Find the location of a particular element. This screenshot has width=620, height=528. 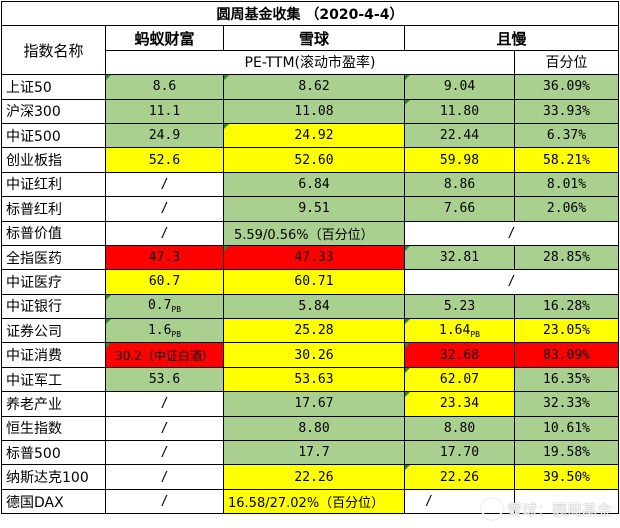

mayi-value: 8.6 is located at coordinates (164, 87).